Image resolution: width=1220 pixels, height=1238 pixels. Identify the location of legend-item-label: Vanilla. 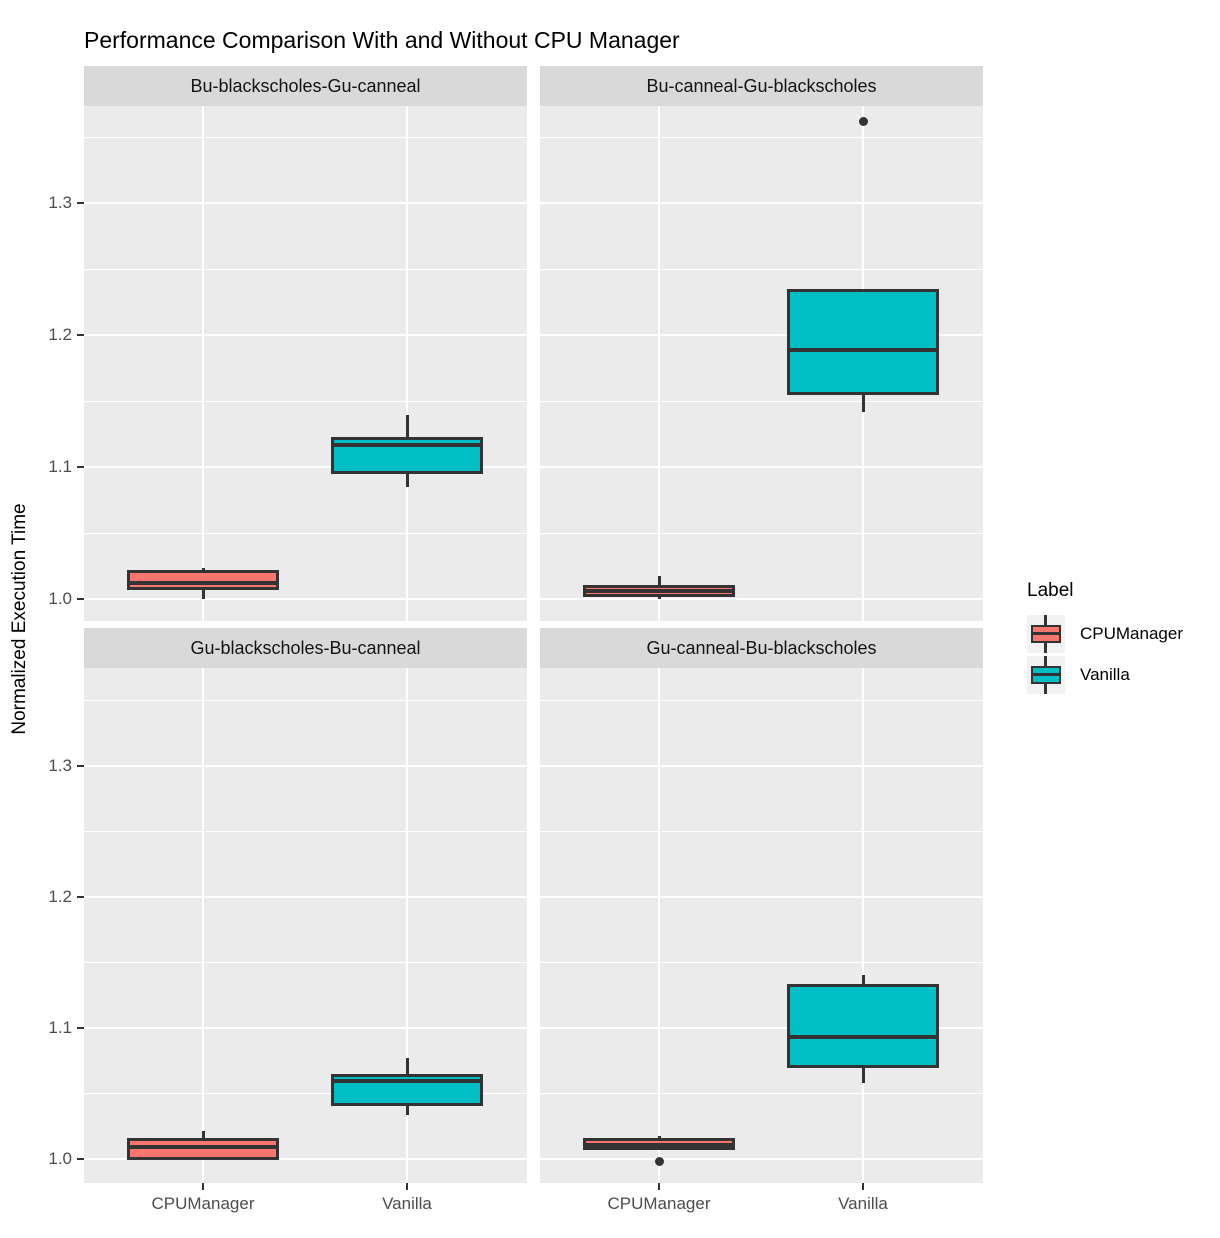
(1105, 674).